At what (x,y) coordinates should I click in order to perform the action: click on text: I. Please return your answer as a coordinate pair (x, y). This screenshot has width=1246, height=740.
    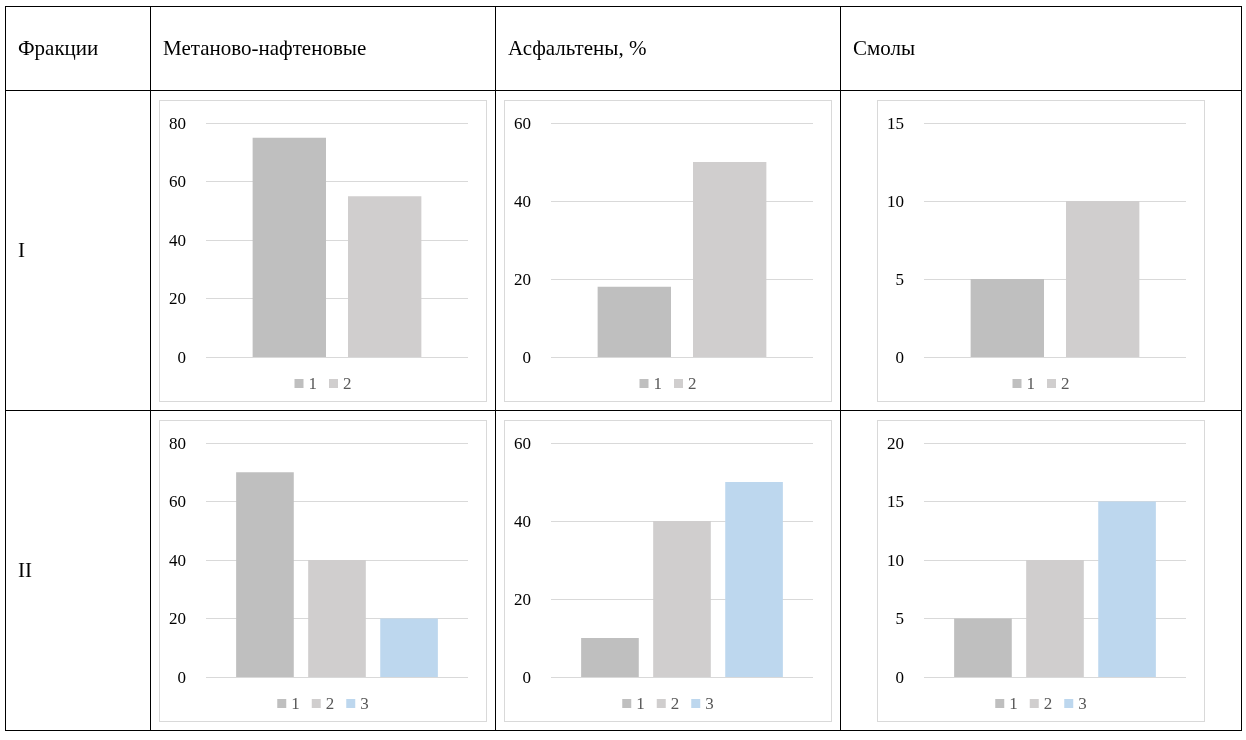
    Looking at the image, I should click on (78, 250).